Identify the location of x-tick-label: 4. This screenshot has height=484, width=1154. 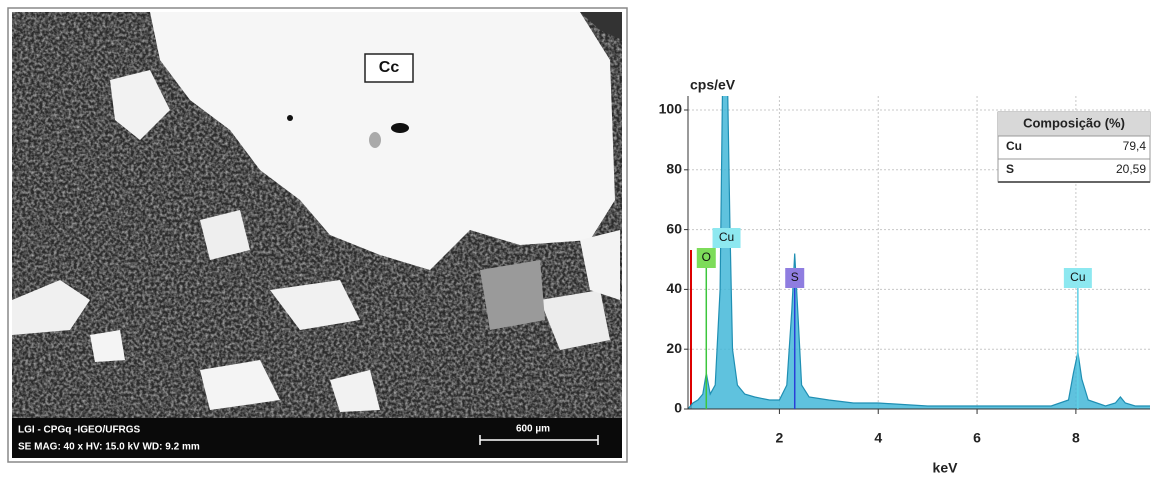
(878, 438).